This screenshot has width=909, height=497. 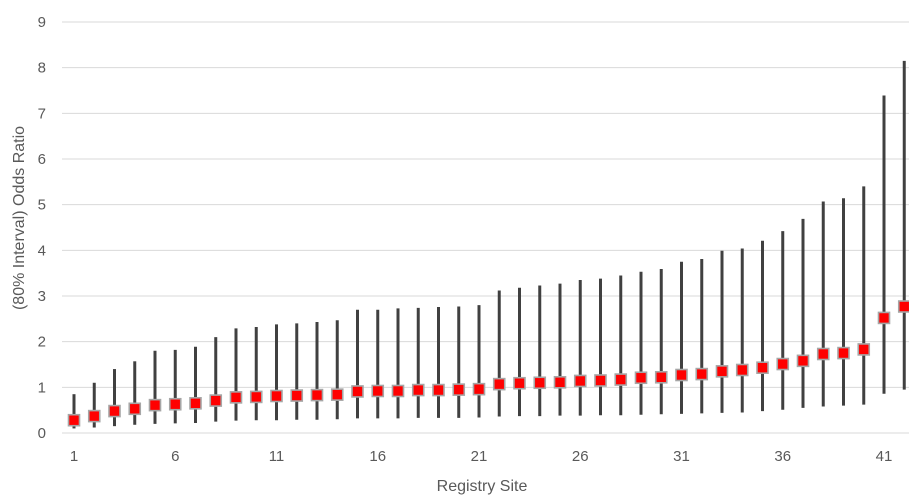 What do you see at coordinates (175, 456) in the screenshot?
I see `x-tick-label: 6` at bounding box center [175, 456].